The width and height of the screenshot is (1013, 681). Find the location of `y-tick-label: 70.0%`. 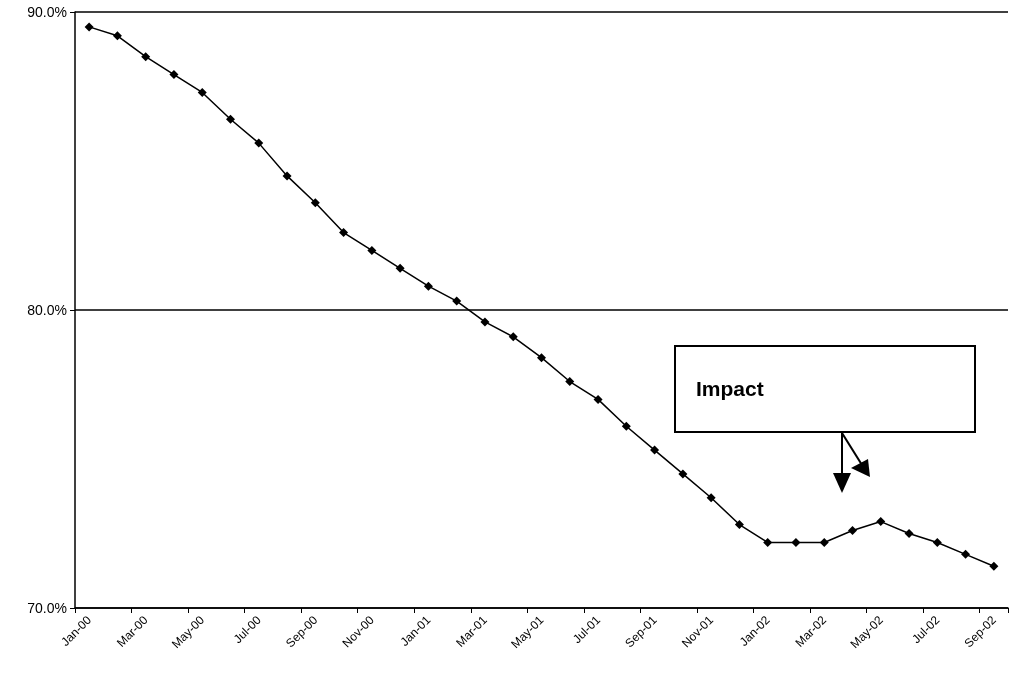

y-tick-label: 70.0% is located at coordinates (47, 608).